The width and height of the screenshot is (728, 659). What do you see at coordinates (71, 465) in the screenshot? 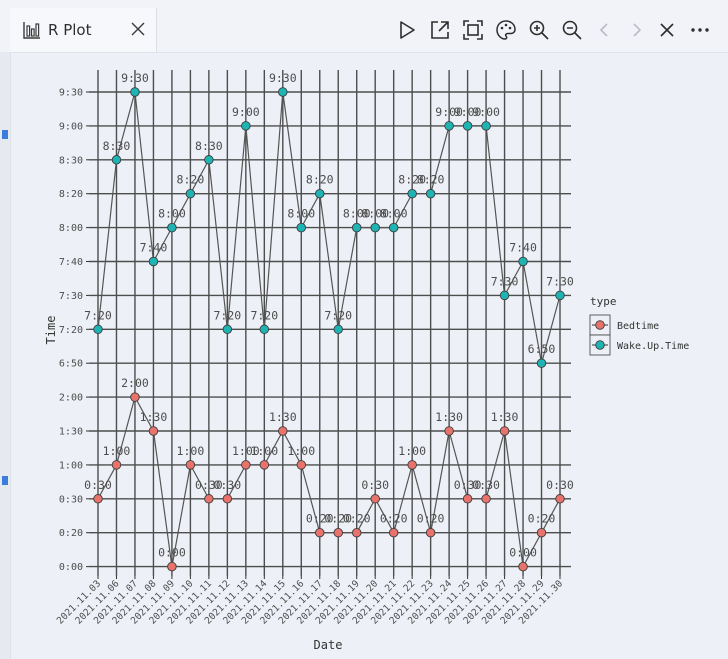
I see `y-tick-label: 1:00` at bounding box center [71, 465].